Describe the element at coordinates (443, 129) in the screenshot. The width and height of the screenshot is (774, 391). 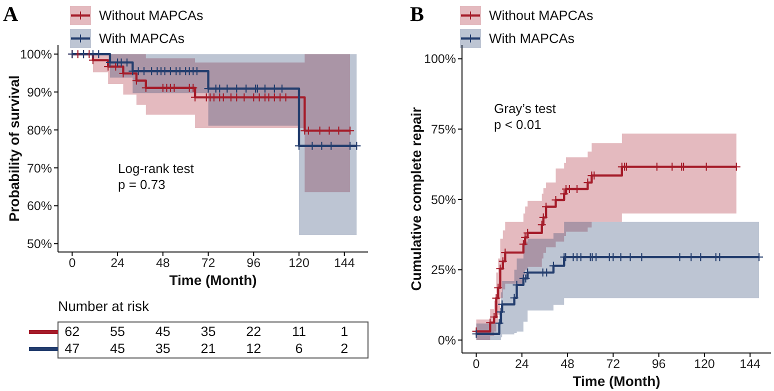
I see `y-tick-label: 75%` at that location.